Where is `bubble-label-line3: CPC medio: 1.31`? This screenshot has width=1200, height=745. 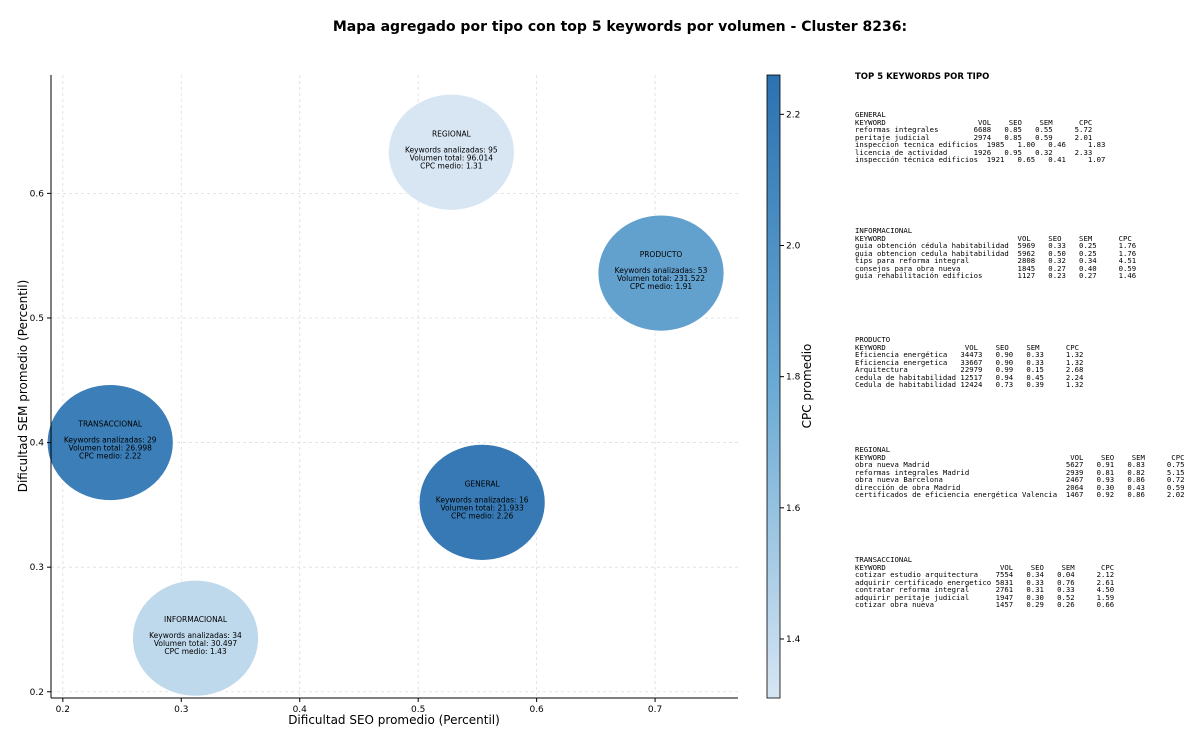 bubble-label-line3: CPC medio: 1.31 is located at coordinates (451, 165).